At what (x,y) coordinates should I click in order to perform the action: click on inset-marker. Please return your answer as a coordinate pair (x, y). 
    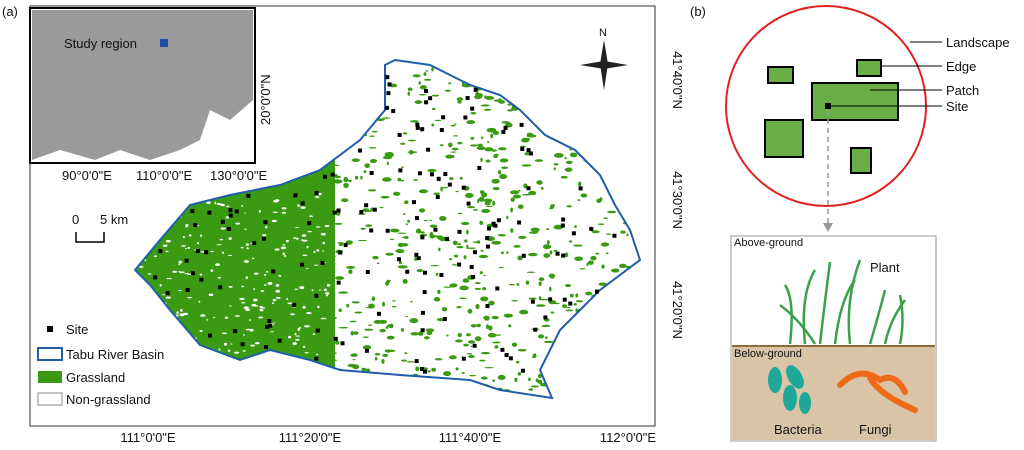
    Looking at the image, I should click on (164, 43).